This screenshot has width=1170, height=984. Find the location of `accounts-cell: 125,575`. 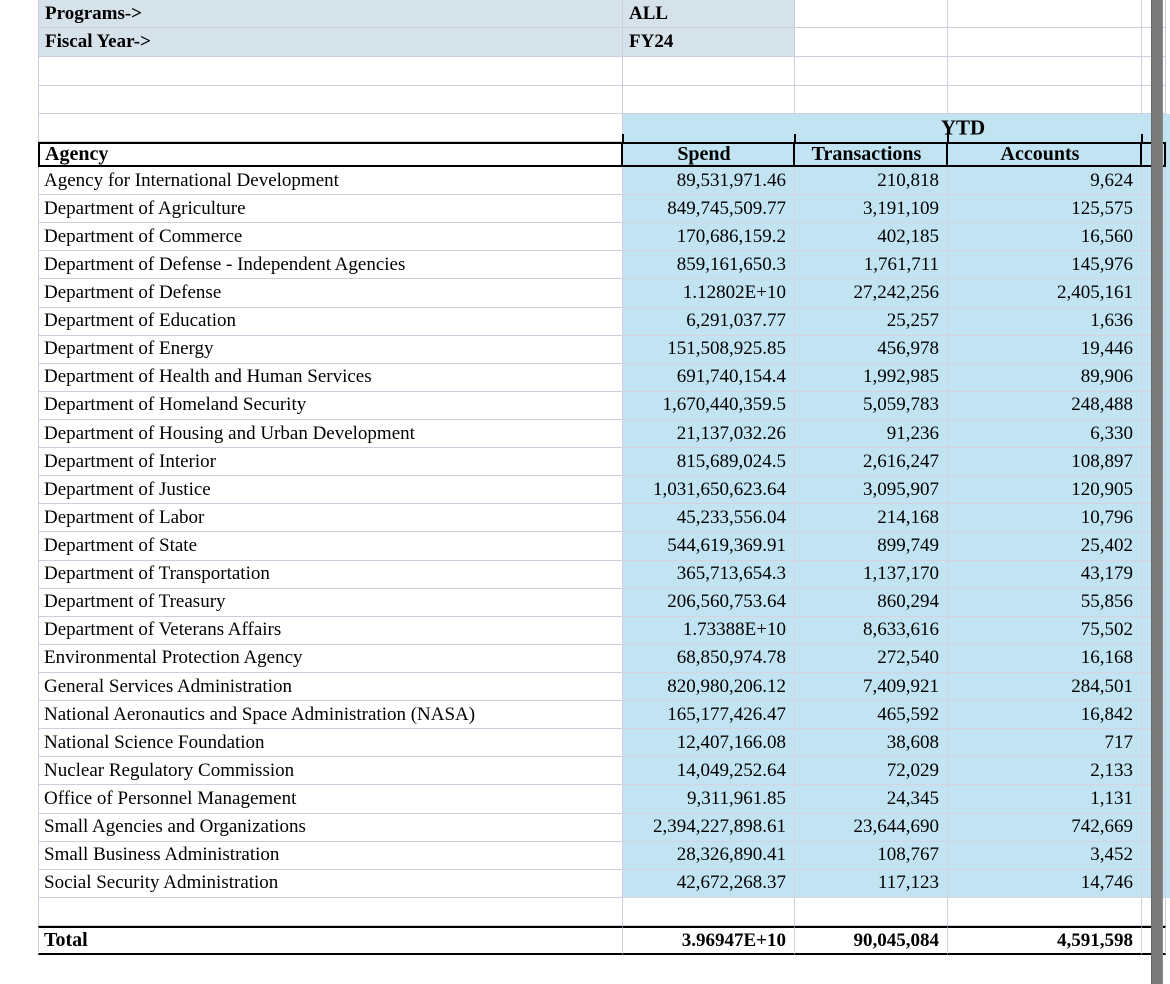

accounts-cell: 125,575 is located at coordinates (1045, 209).